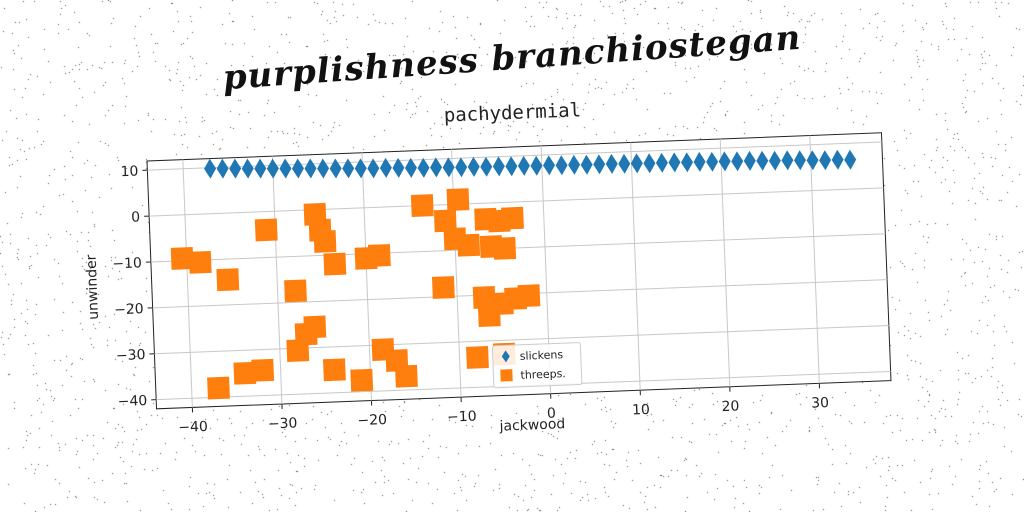  What do you see at coordinates (462, 417) in the screenshot?
I see `x-tick-label: −10` at bounding box center [462, 417].